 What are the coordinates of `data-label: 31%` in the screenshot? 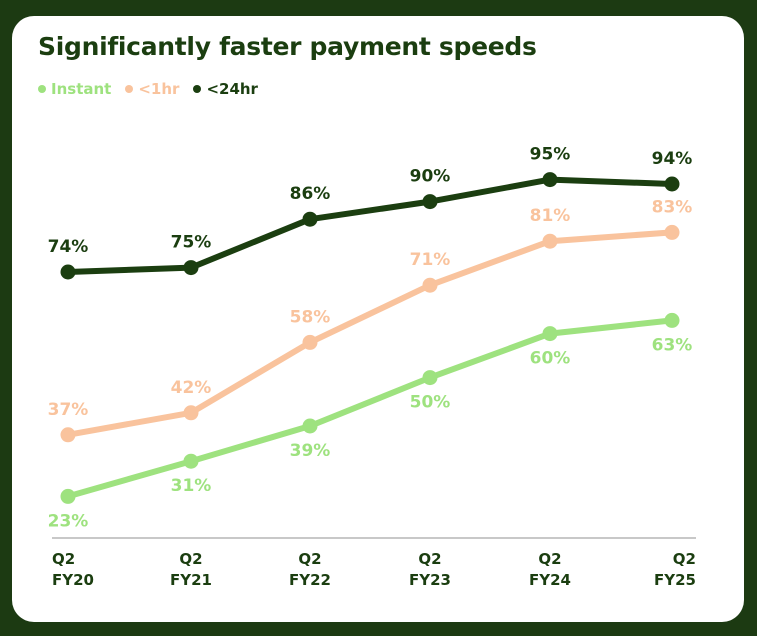 It's located at (191, 486).